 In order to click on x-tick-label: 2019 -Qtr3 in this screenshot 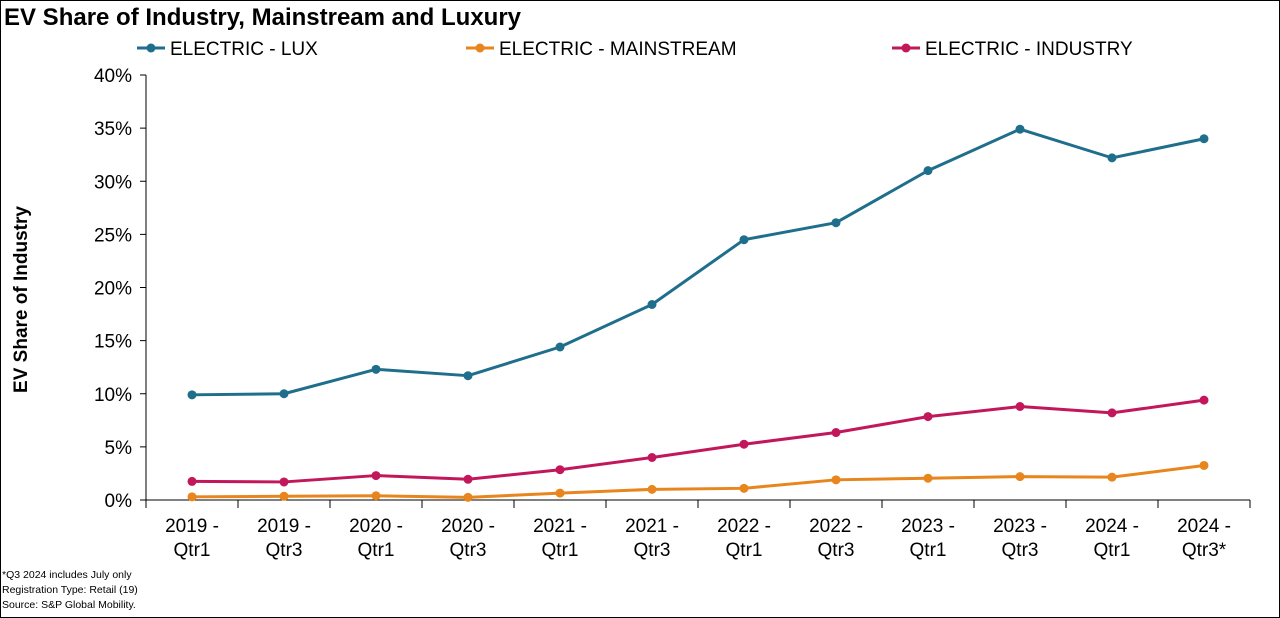, I will do `click(284, 538)`.